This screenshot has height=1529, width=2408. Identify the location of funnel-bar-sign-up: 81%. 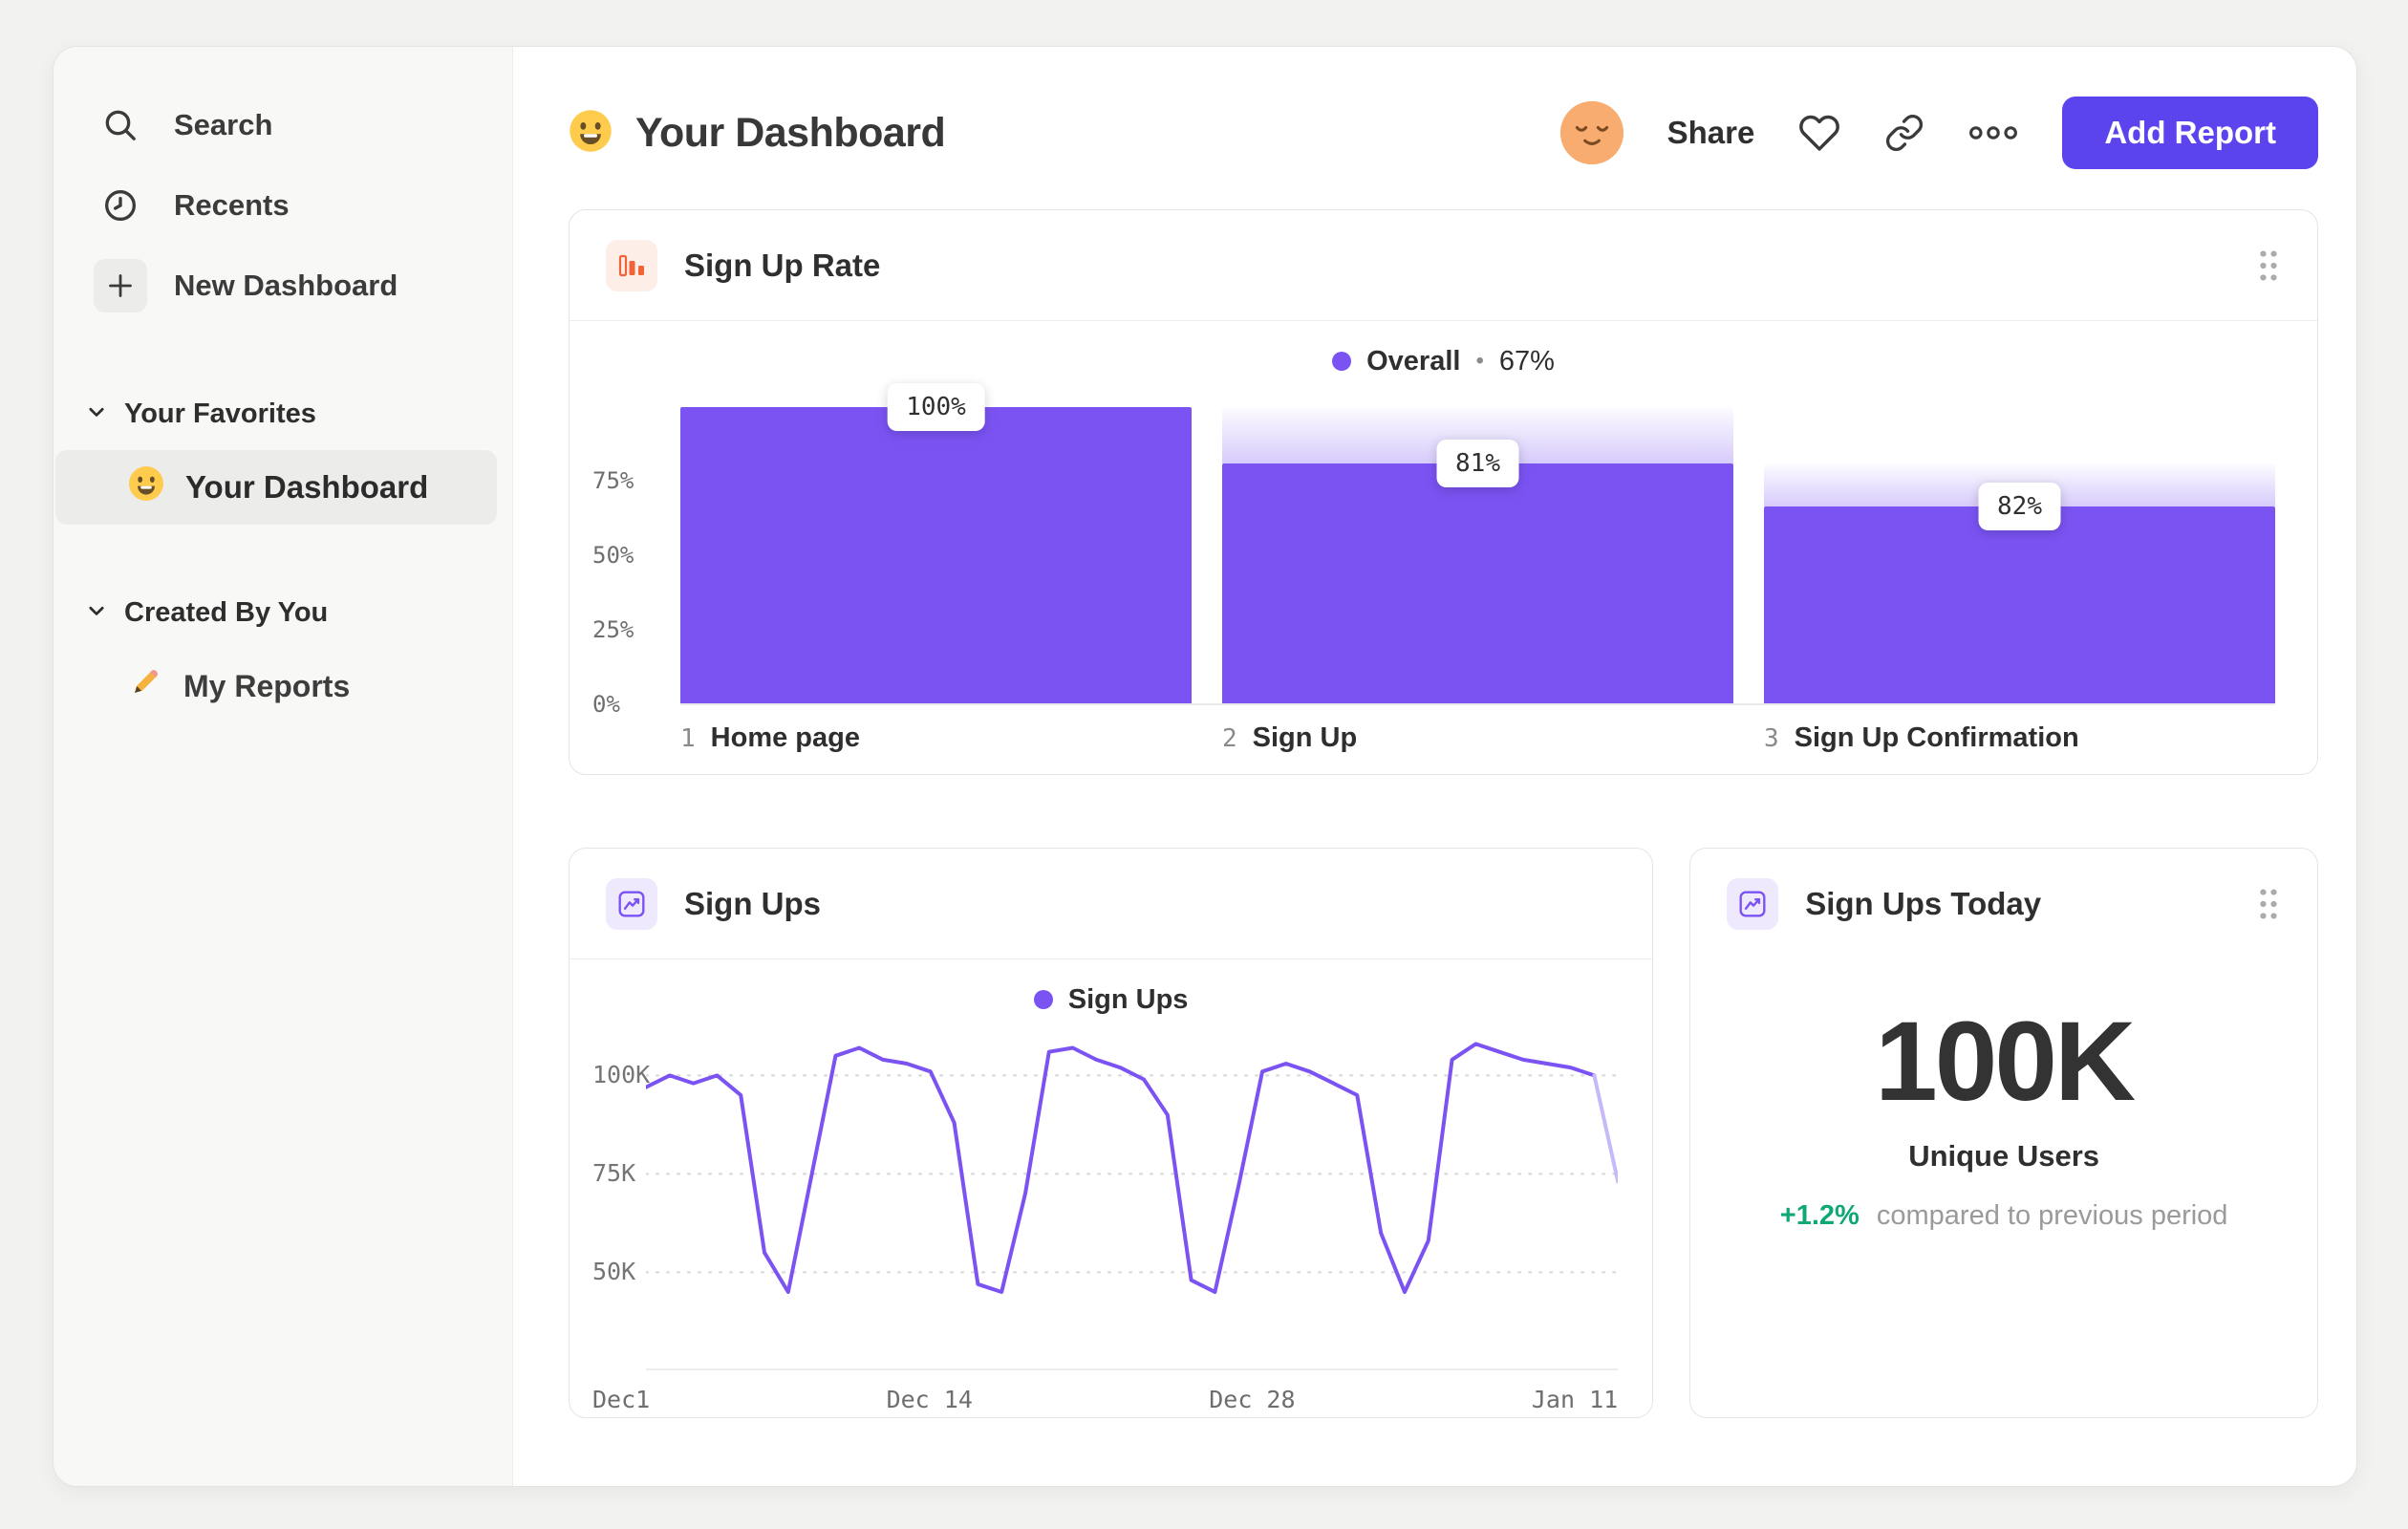
(1478, 555).